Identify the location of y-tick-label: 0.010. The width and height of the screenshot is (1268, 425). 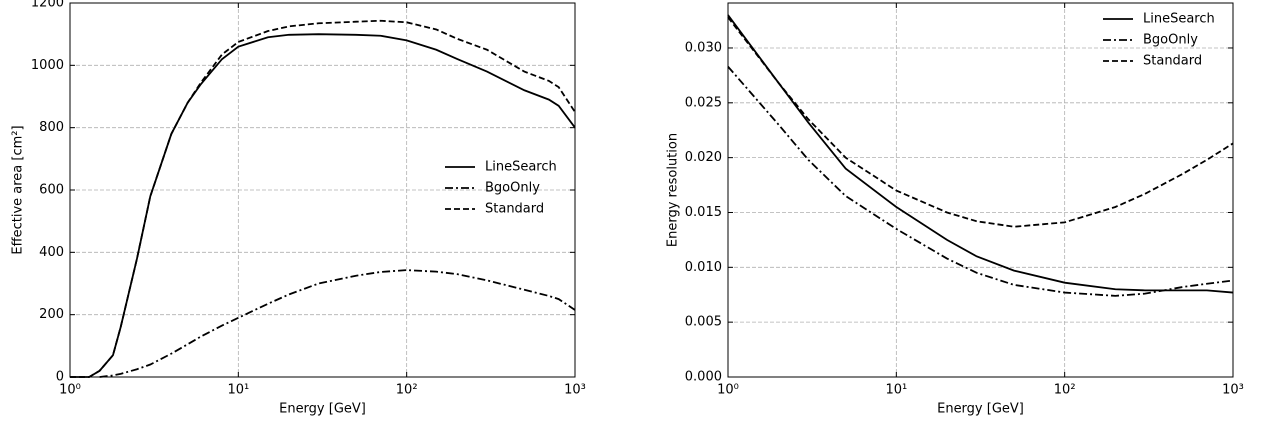
(703, 267).